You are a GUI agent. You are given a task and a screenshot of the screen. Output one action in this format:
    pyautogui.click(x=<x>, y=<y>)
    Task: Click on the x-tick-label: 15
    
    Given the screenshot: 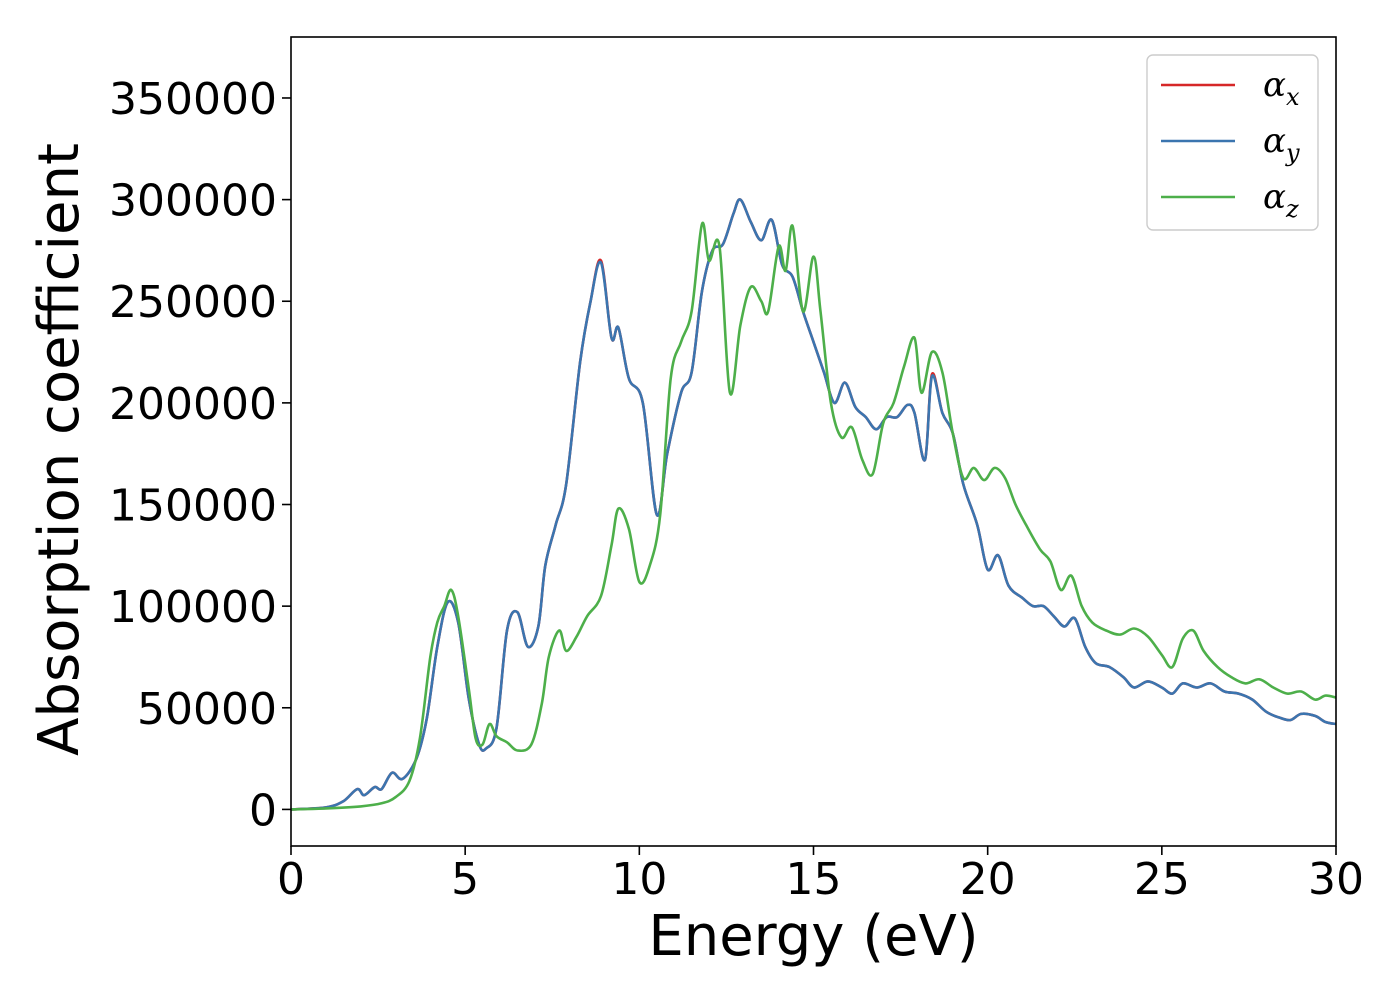 What is the action you would take?
    pyautogui.click(x=814, y=879)
    